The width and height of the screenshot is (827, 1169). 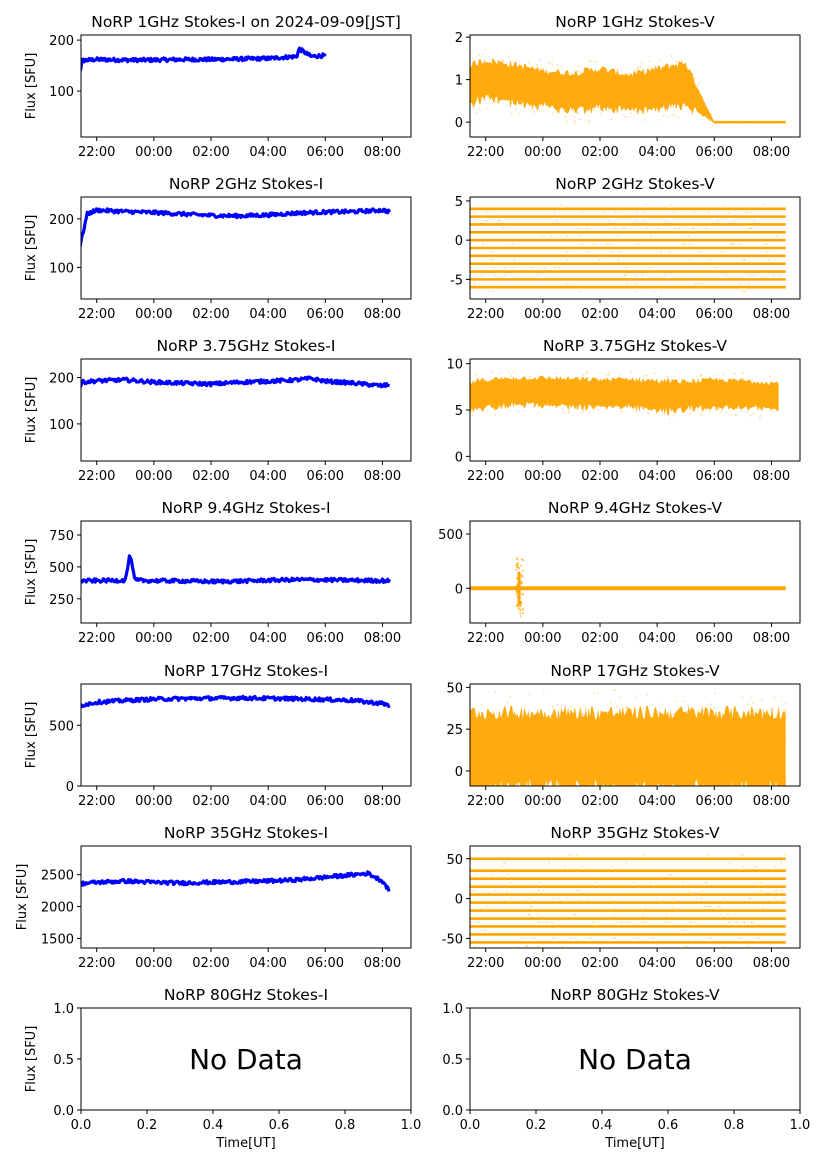 I want to click on x-tick-label: 06:00, so click(x=325, y=476).